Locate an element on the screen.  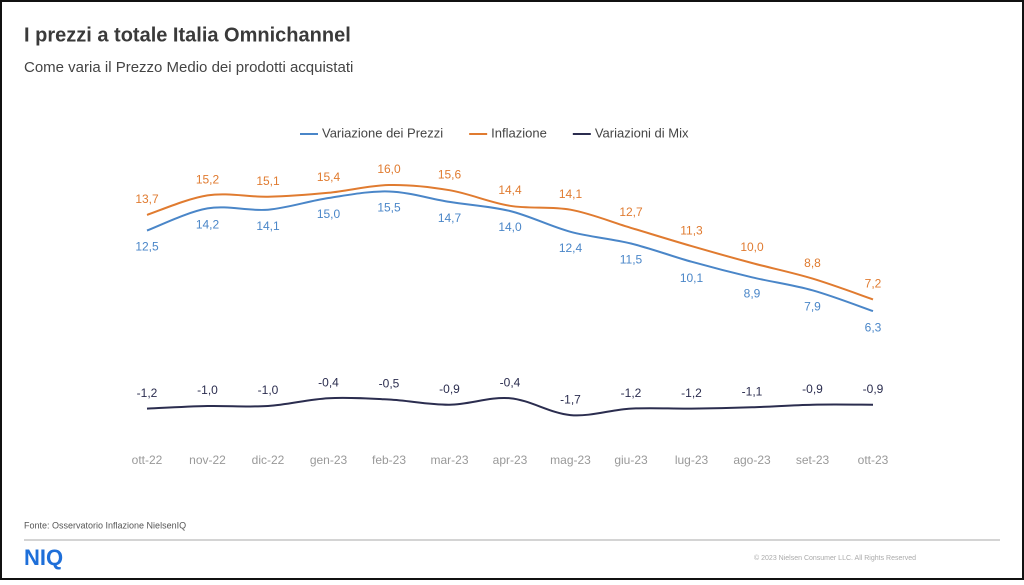
x-tick-label: nov-22 is located at coordinates (207, 460).